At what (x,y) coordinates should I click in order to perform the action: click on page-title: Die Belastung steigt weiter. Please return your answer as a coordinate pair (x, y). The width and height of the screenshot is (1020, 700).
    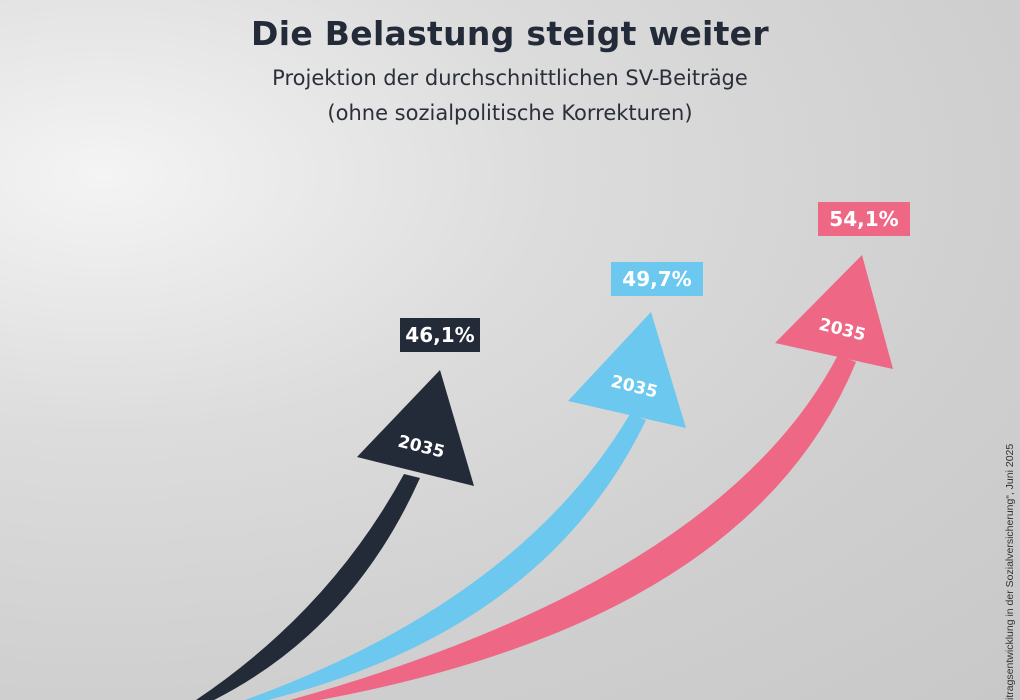
    Looking at the image, I should click on (510, 33).